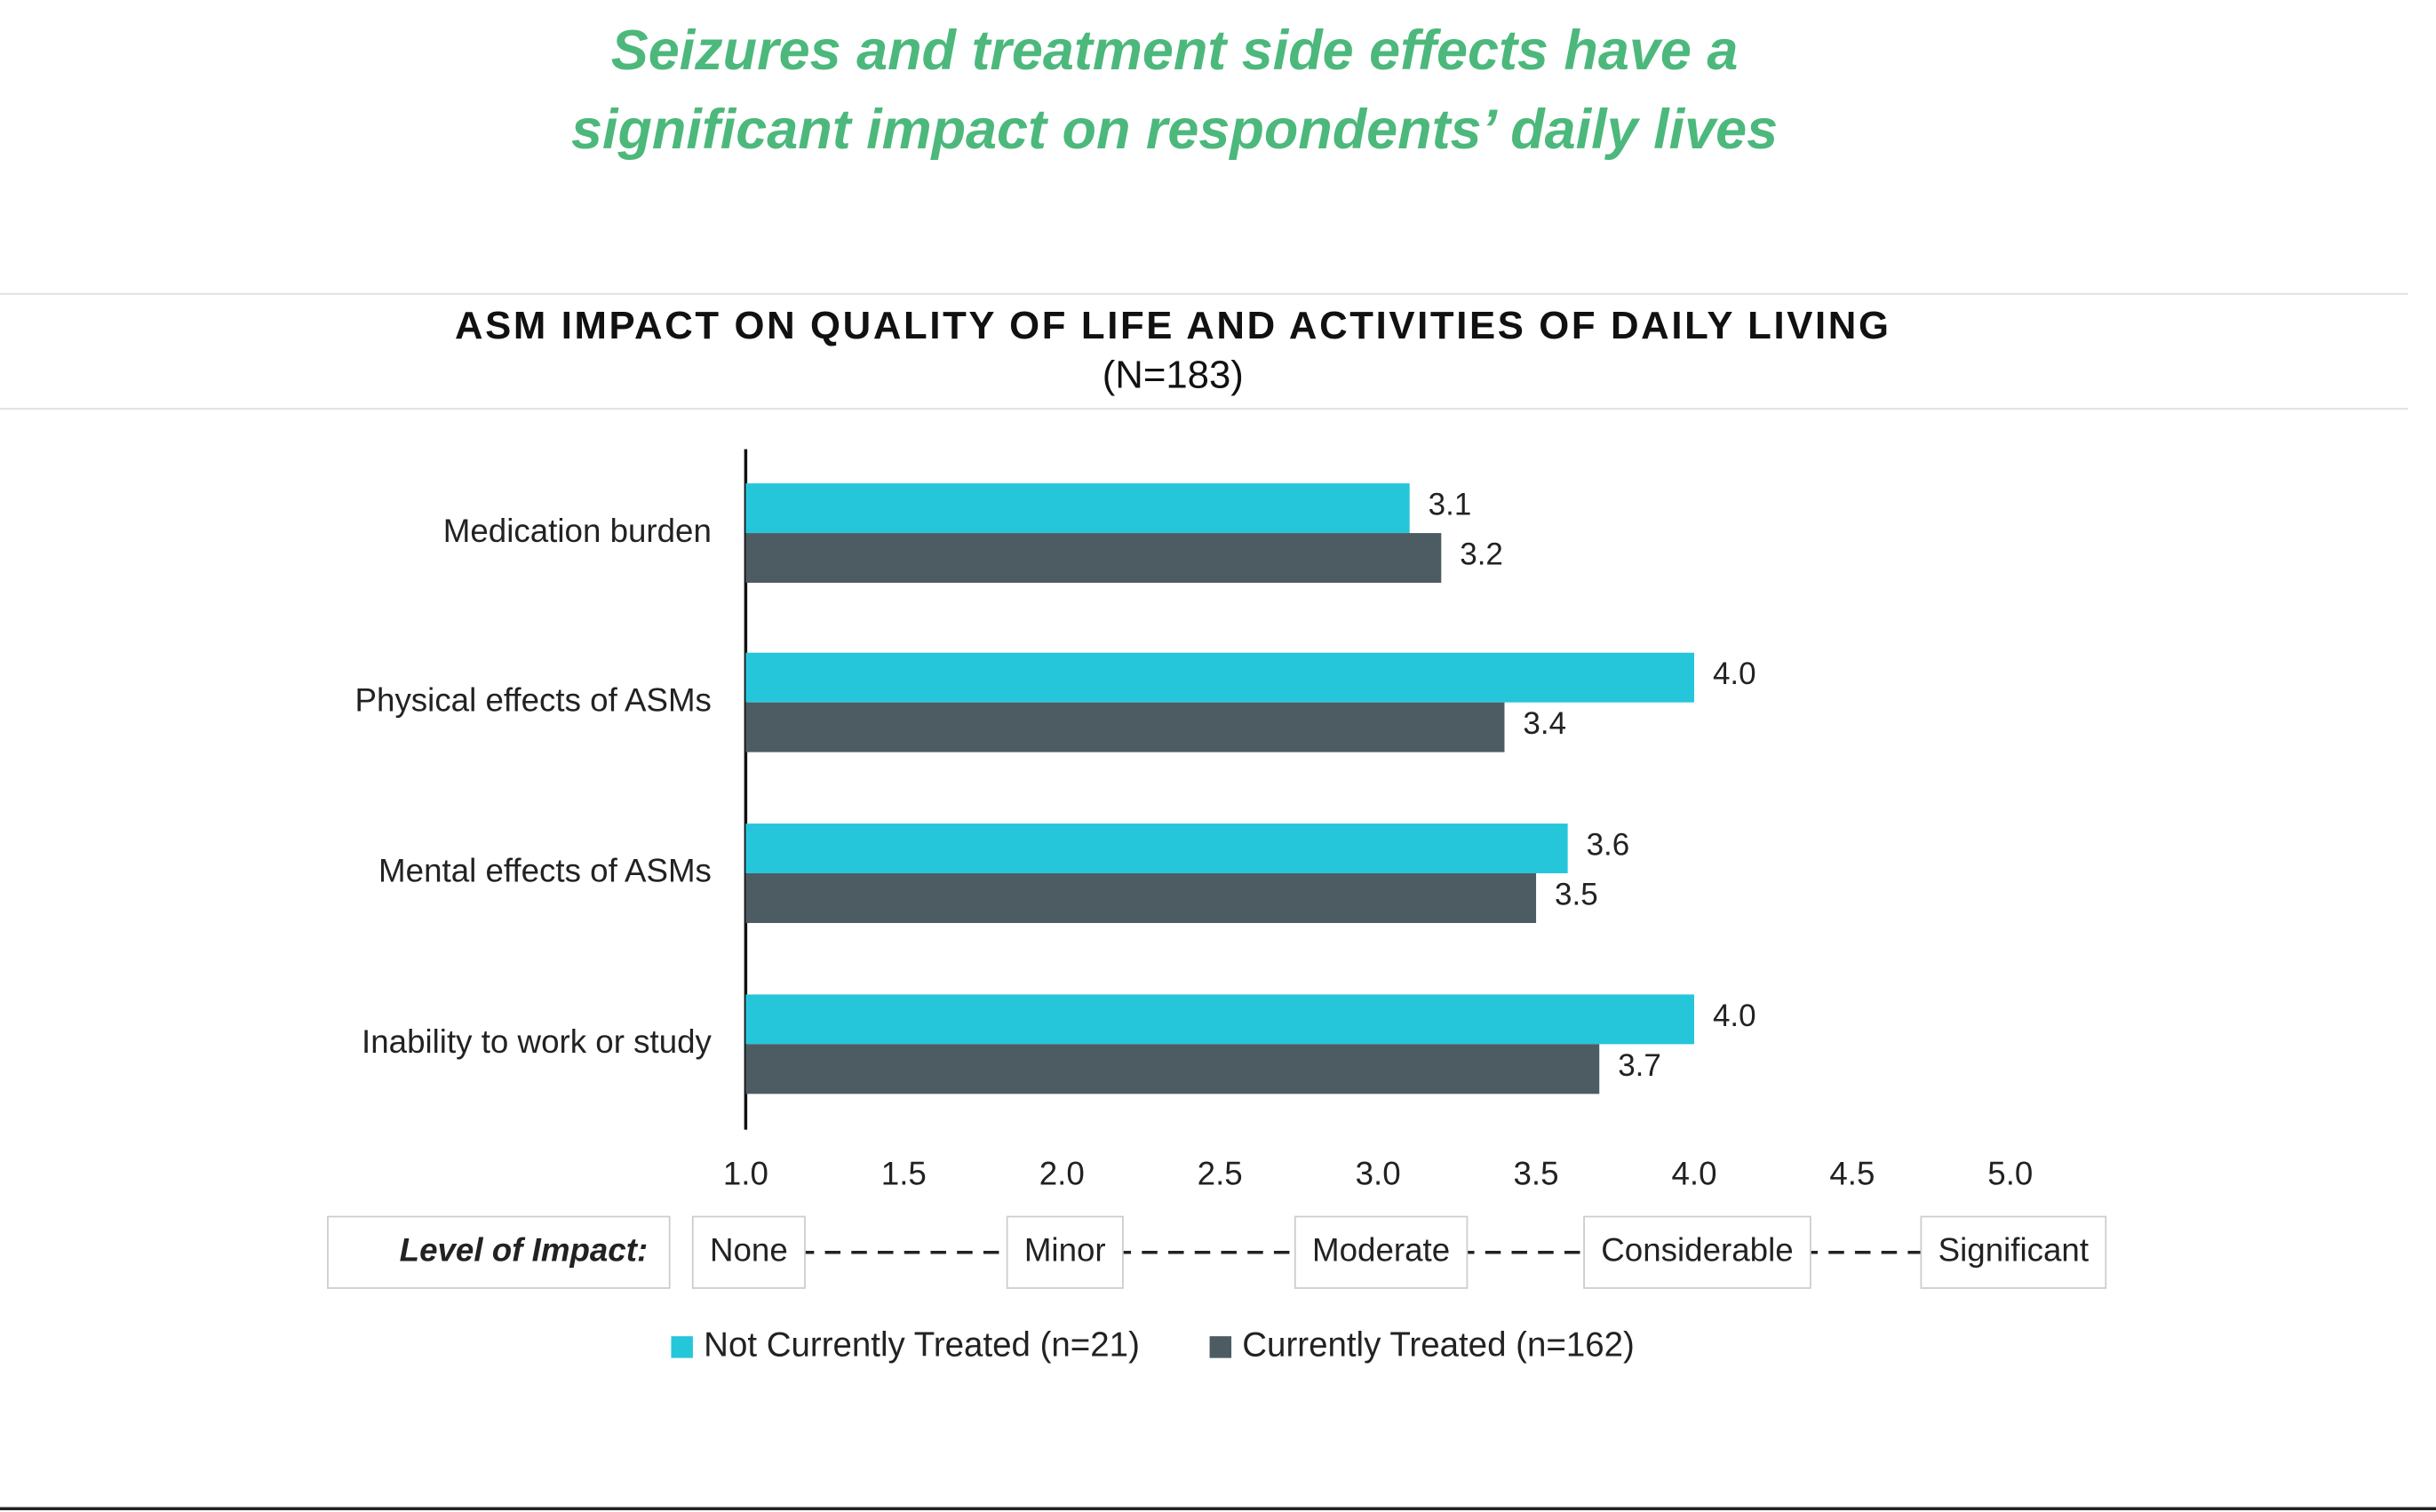 The image size is (2436, 1512). I want to click on value-label: 3.4, so click(1545, 723).